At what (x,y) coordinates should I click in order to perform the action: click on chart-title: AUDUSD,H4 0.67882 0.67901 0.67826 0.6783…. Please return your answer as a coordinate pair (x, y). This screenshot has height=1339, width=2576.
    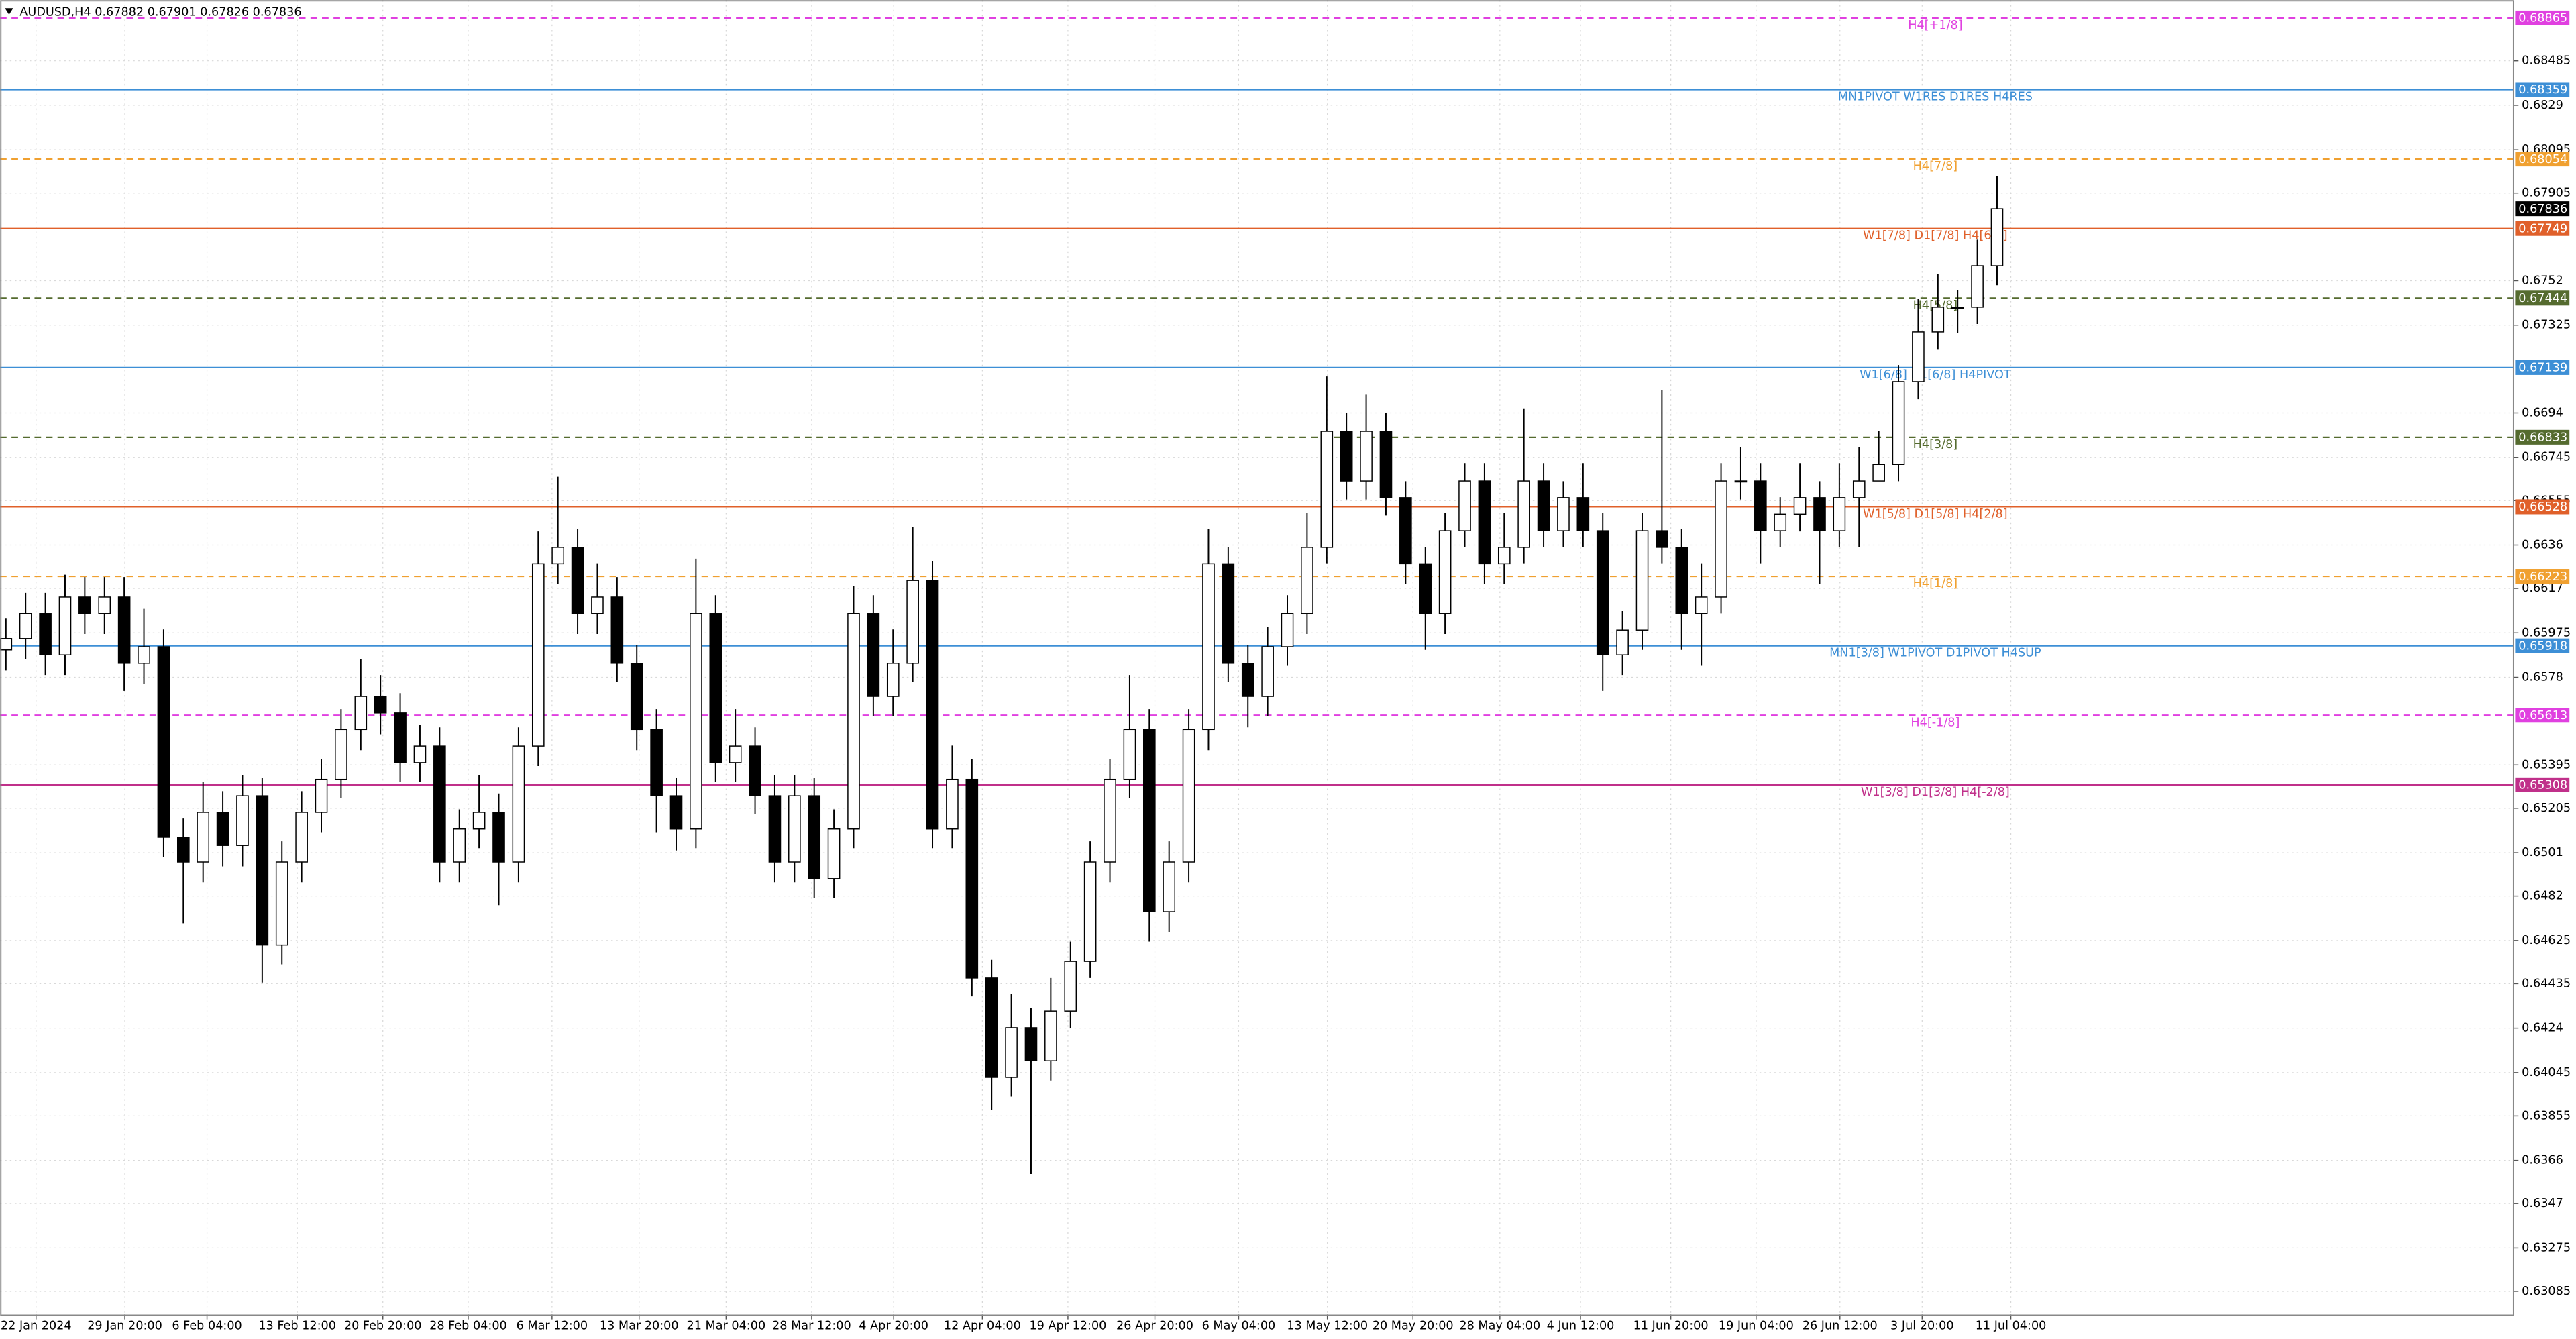
    Looking at the image, I should click on (160, 12).